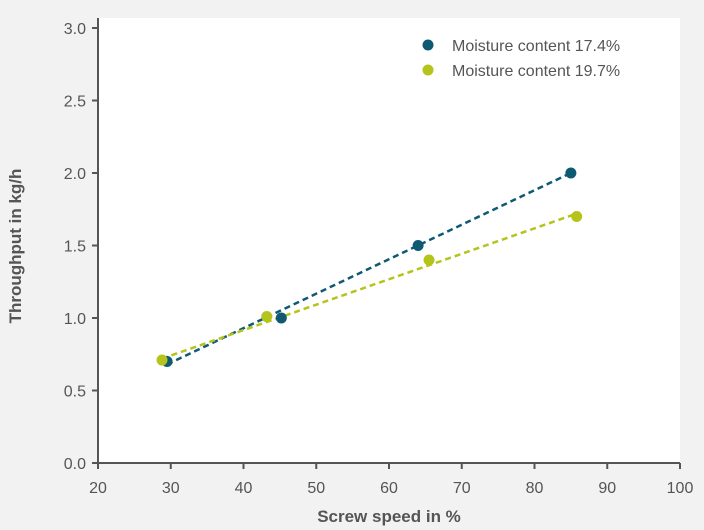 This screenshot has width=704, height=530. I want to click on legend-label-series-1: Moisture content 17.4%, so click(536, 46).